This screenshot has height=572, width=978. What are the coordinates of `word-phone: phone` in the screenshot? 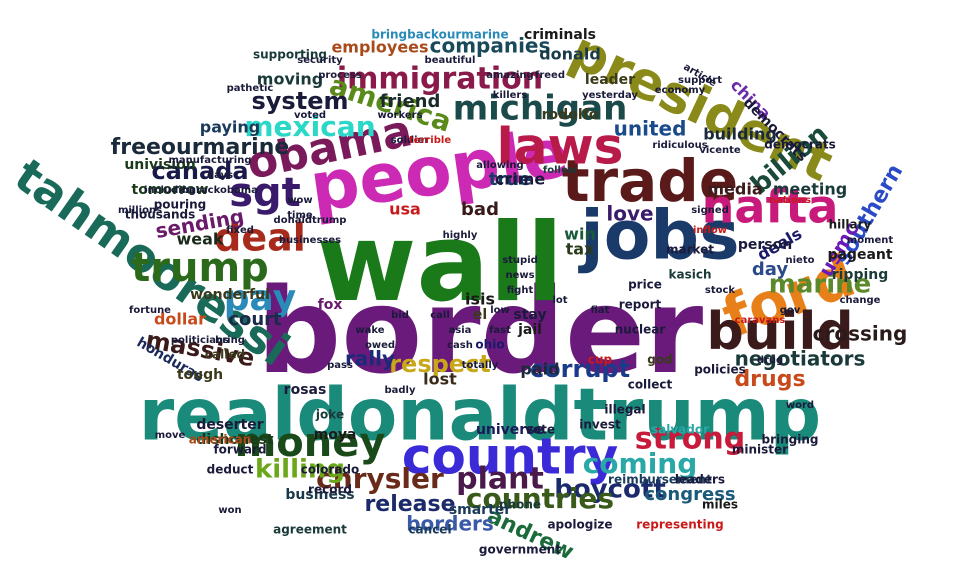 It's located at (520, 505).